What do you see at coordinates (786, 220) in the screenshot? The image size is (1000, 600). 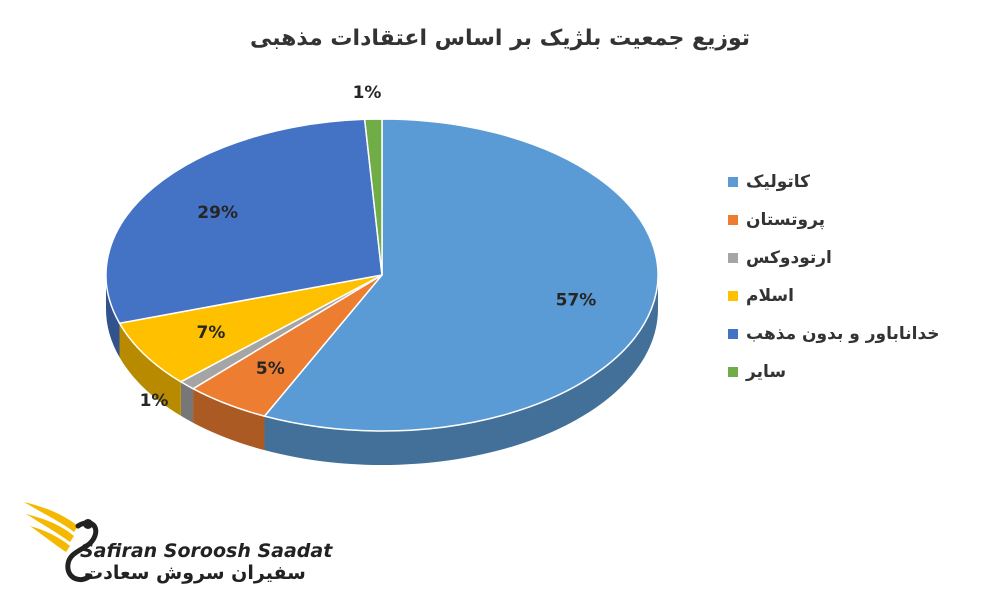 I see `legend-label: پروتستان` at bounding box center [786, 220].